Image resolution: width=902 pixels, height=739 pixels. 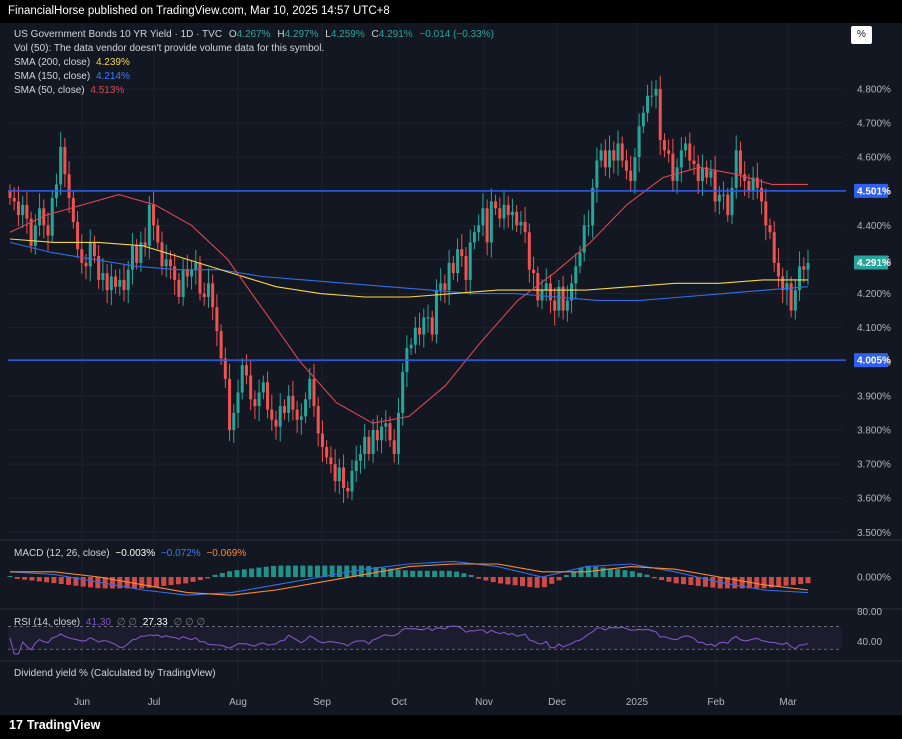 I want to click on rsi-value-extra: ∅ ∅, so click(x=126, y=622).